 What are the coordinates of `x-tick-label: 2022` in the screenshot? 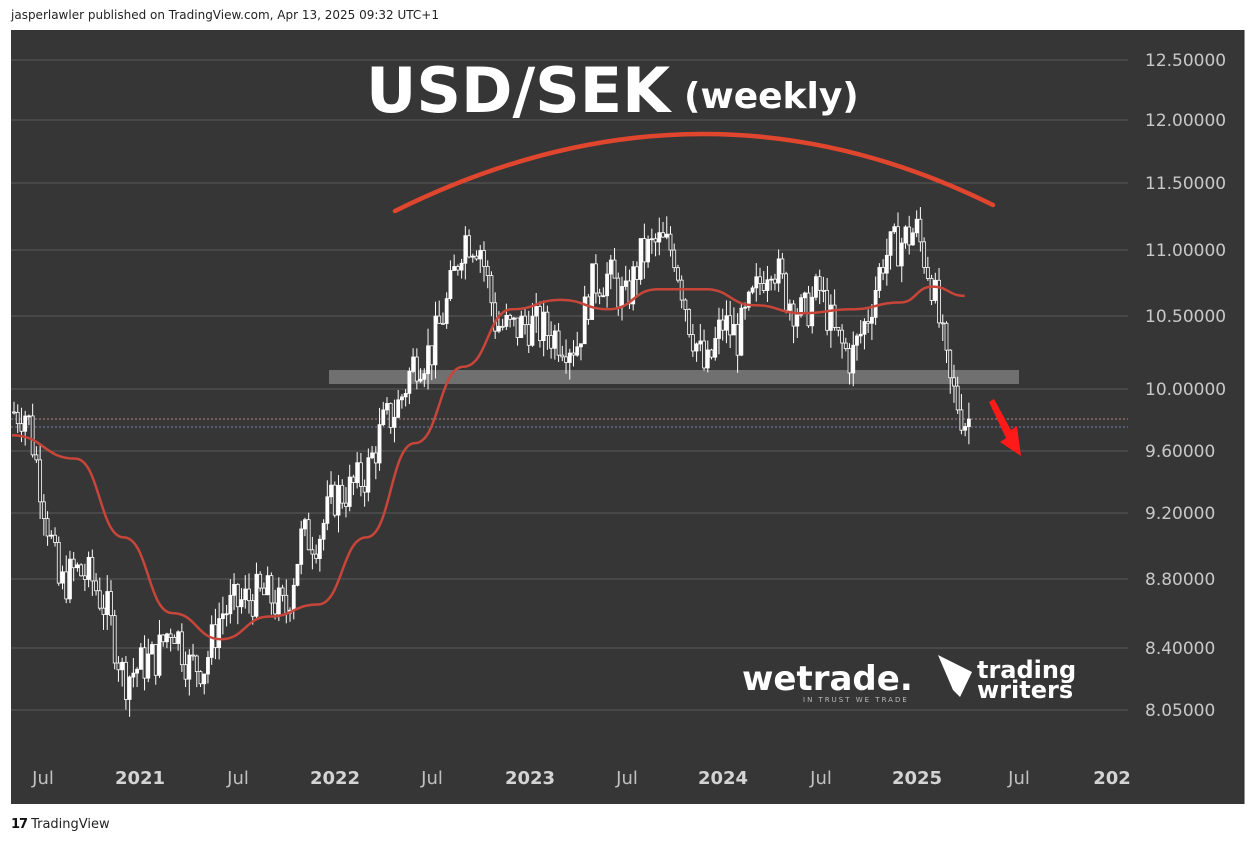 It's located at (335, 778).